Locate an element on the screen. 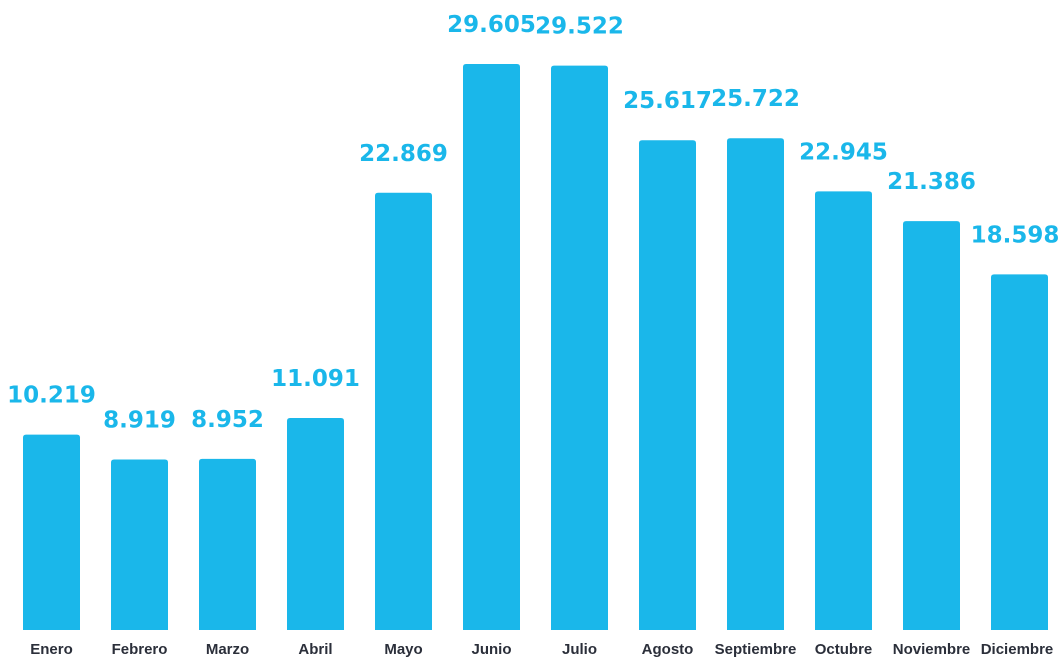 Image resolution: width=1059 pixels, height=657 pixels. bar-marzo is located at coordinates (227, 544).